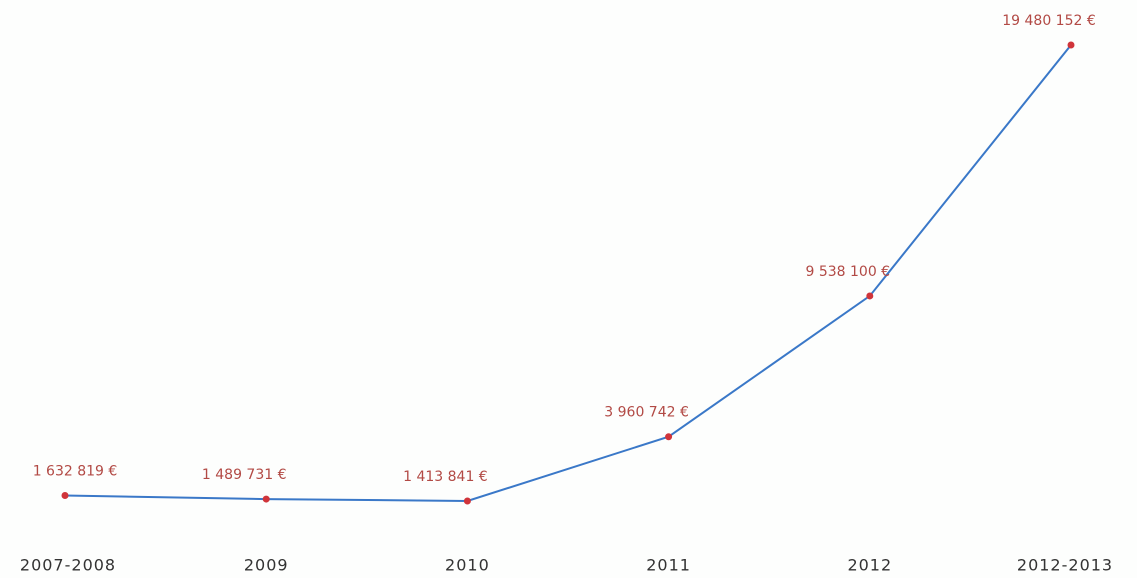 This screenshot has width=1137, height=578. Describe the element at coordinates (467, 565) in the screenshot. I see `x-tick-label: 2010` at that location.